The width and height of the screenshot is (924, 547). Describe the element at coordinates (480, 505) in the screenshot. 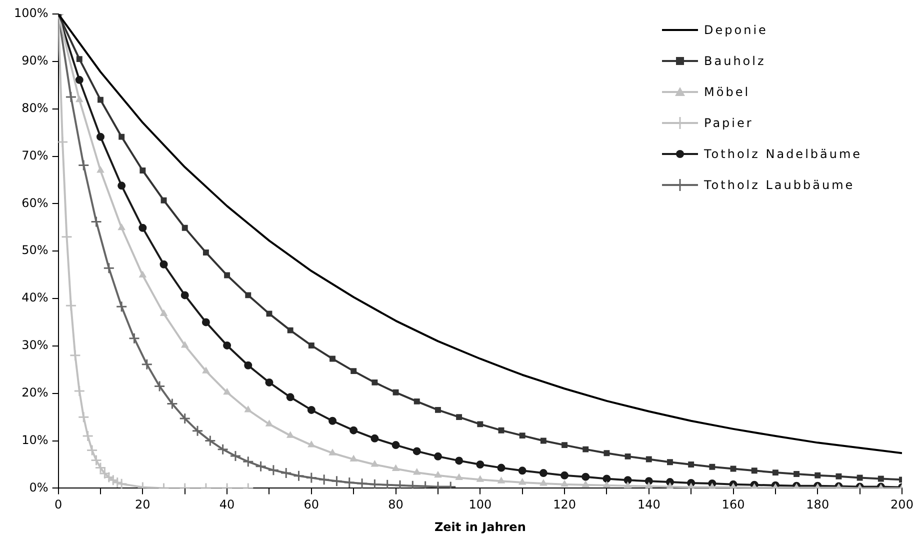

I see `x-tick-label: 100` at that location.